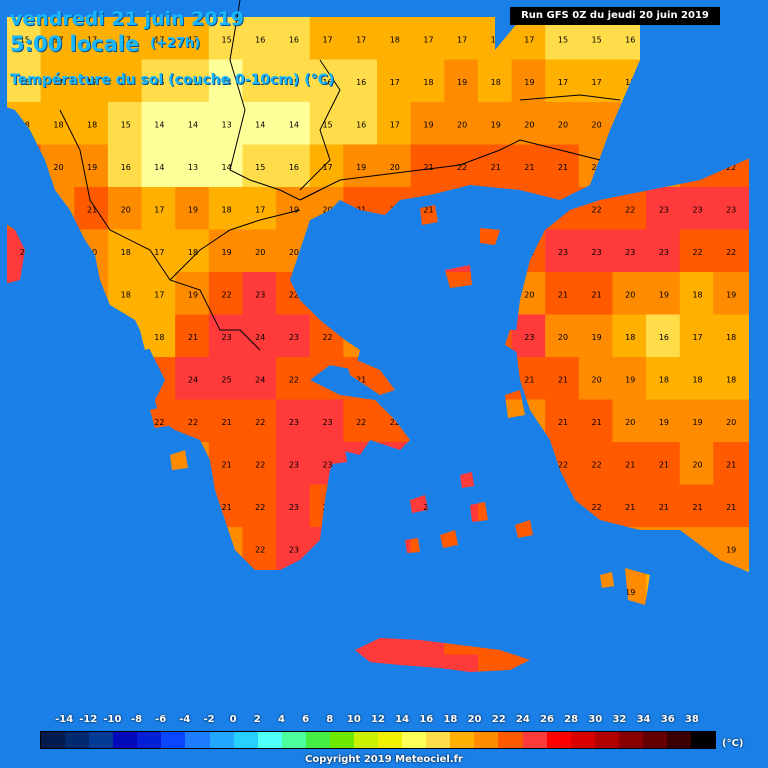 This screenshot has width=768, height=768. Describe the element at coordinates (384, 759) in the screenshot. I see `copyright: Copyright 2019 Meteociel.fr` at that location.